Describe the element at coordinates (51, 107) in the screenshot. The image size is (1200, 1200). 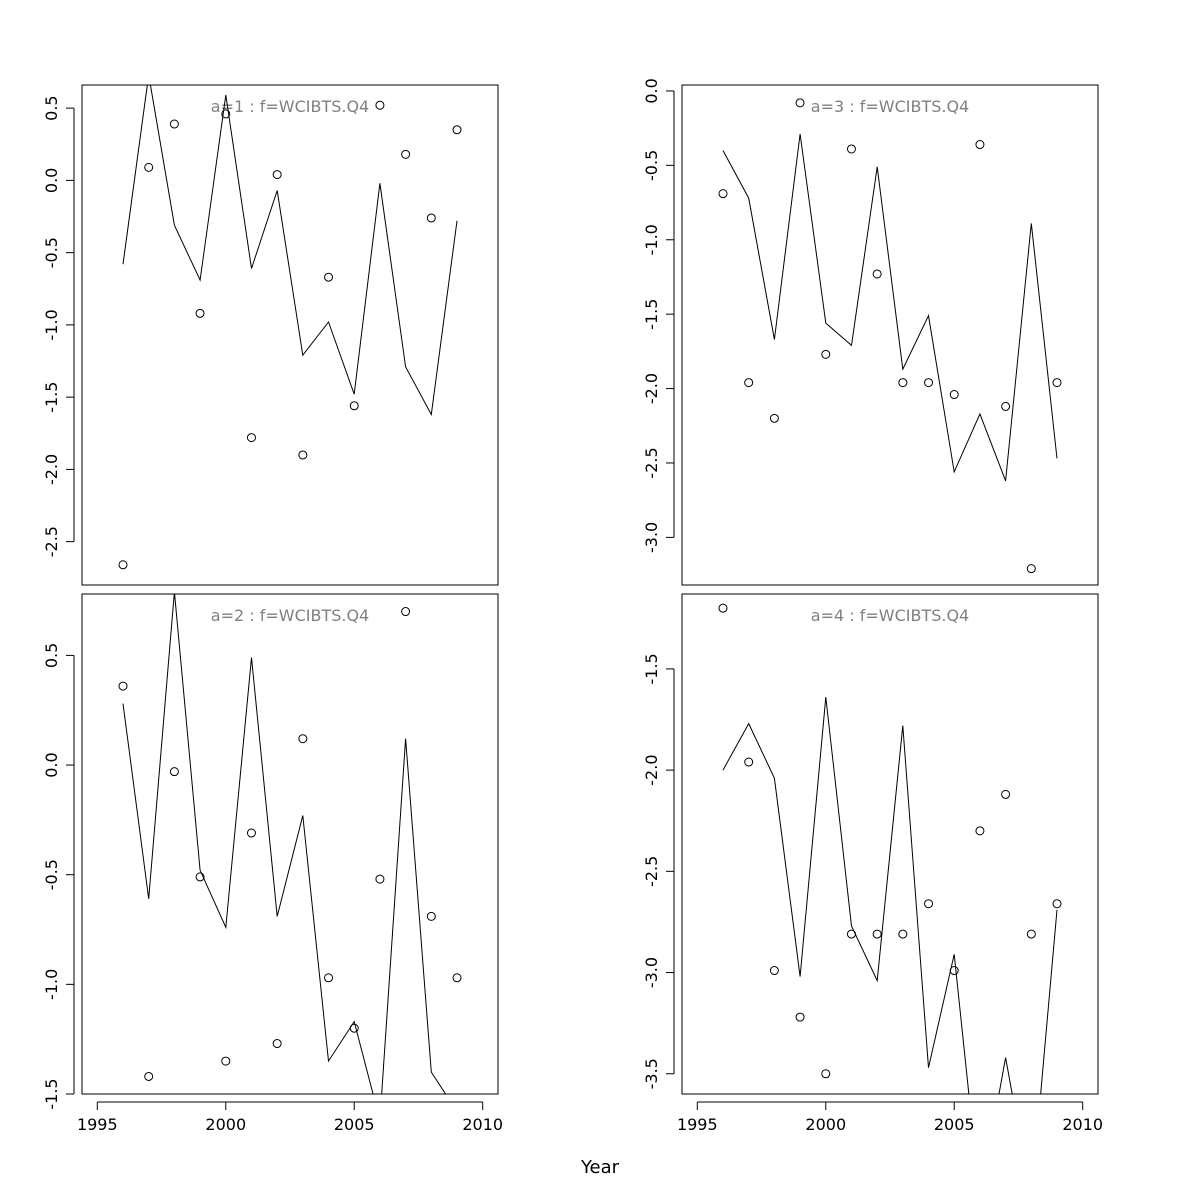
I see `panel-1-y-tick-label: 0.5` at that location.